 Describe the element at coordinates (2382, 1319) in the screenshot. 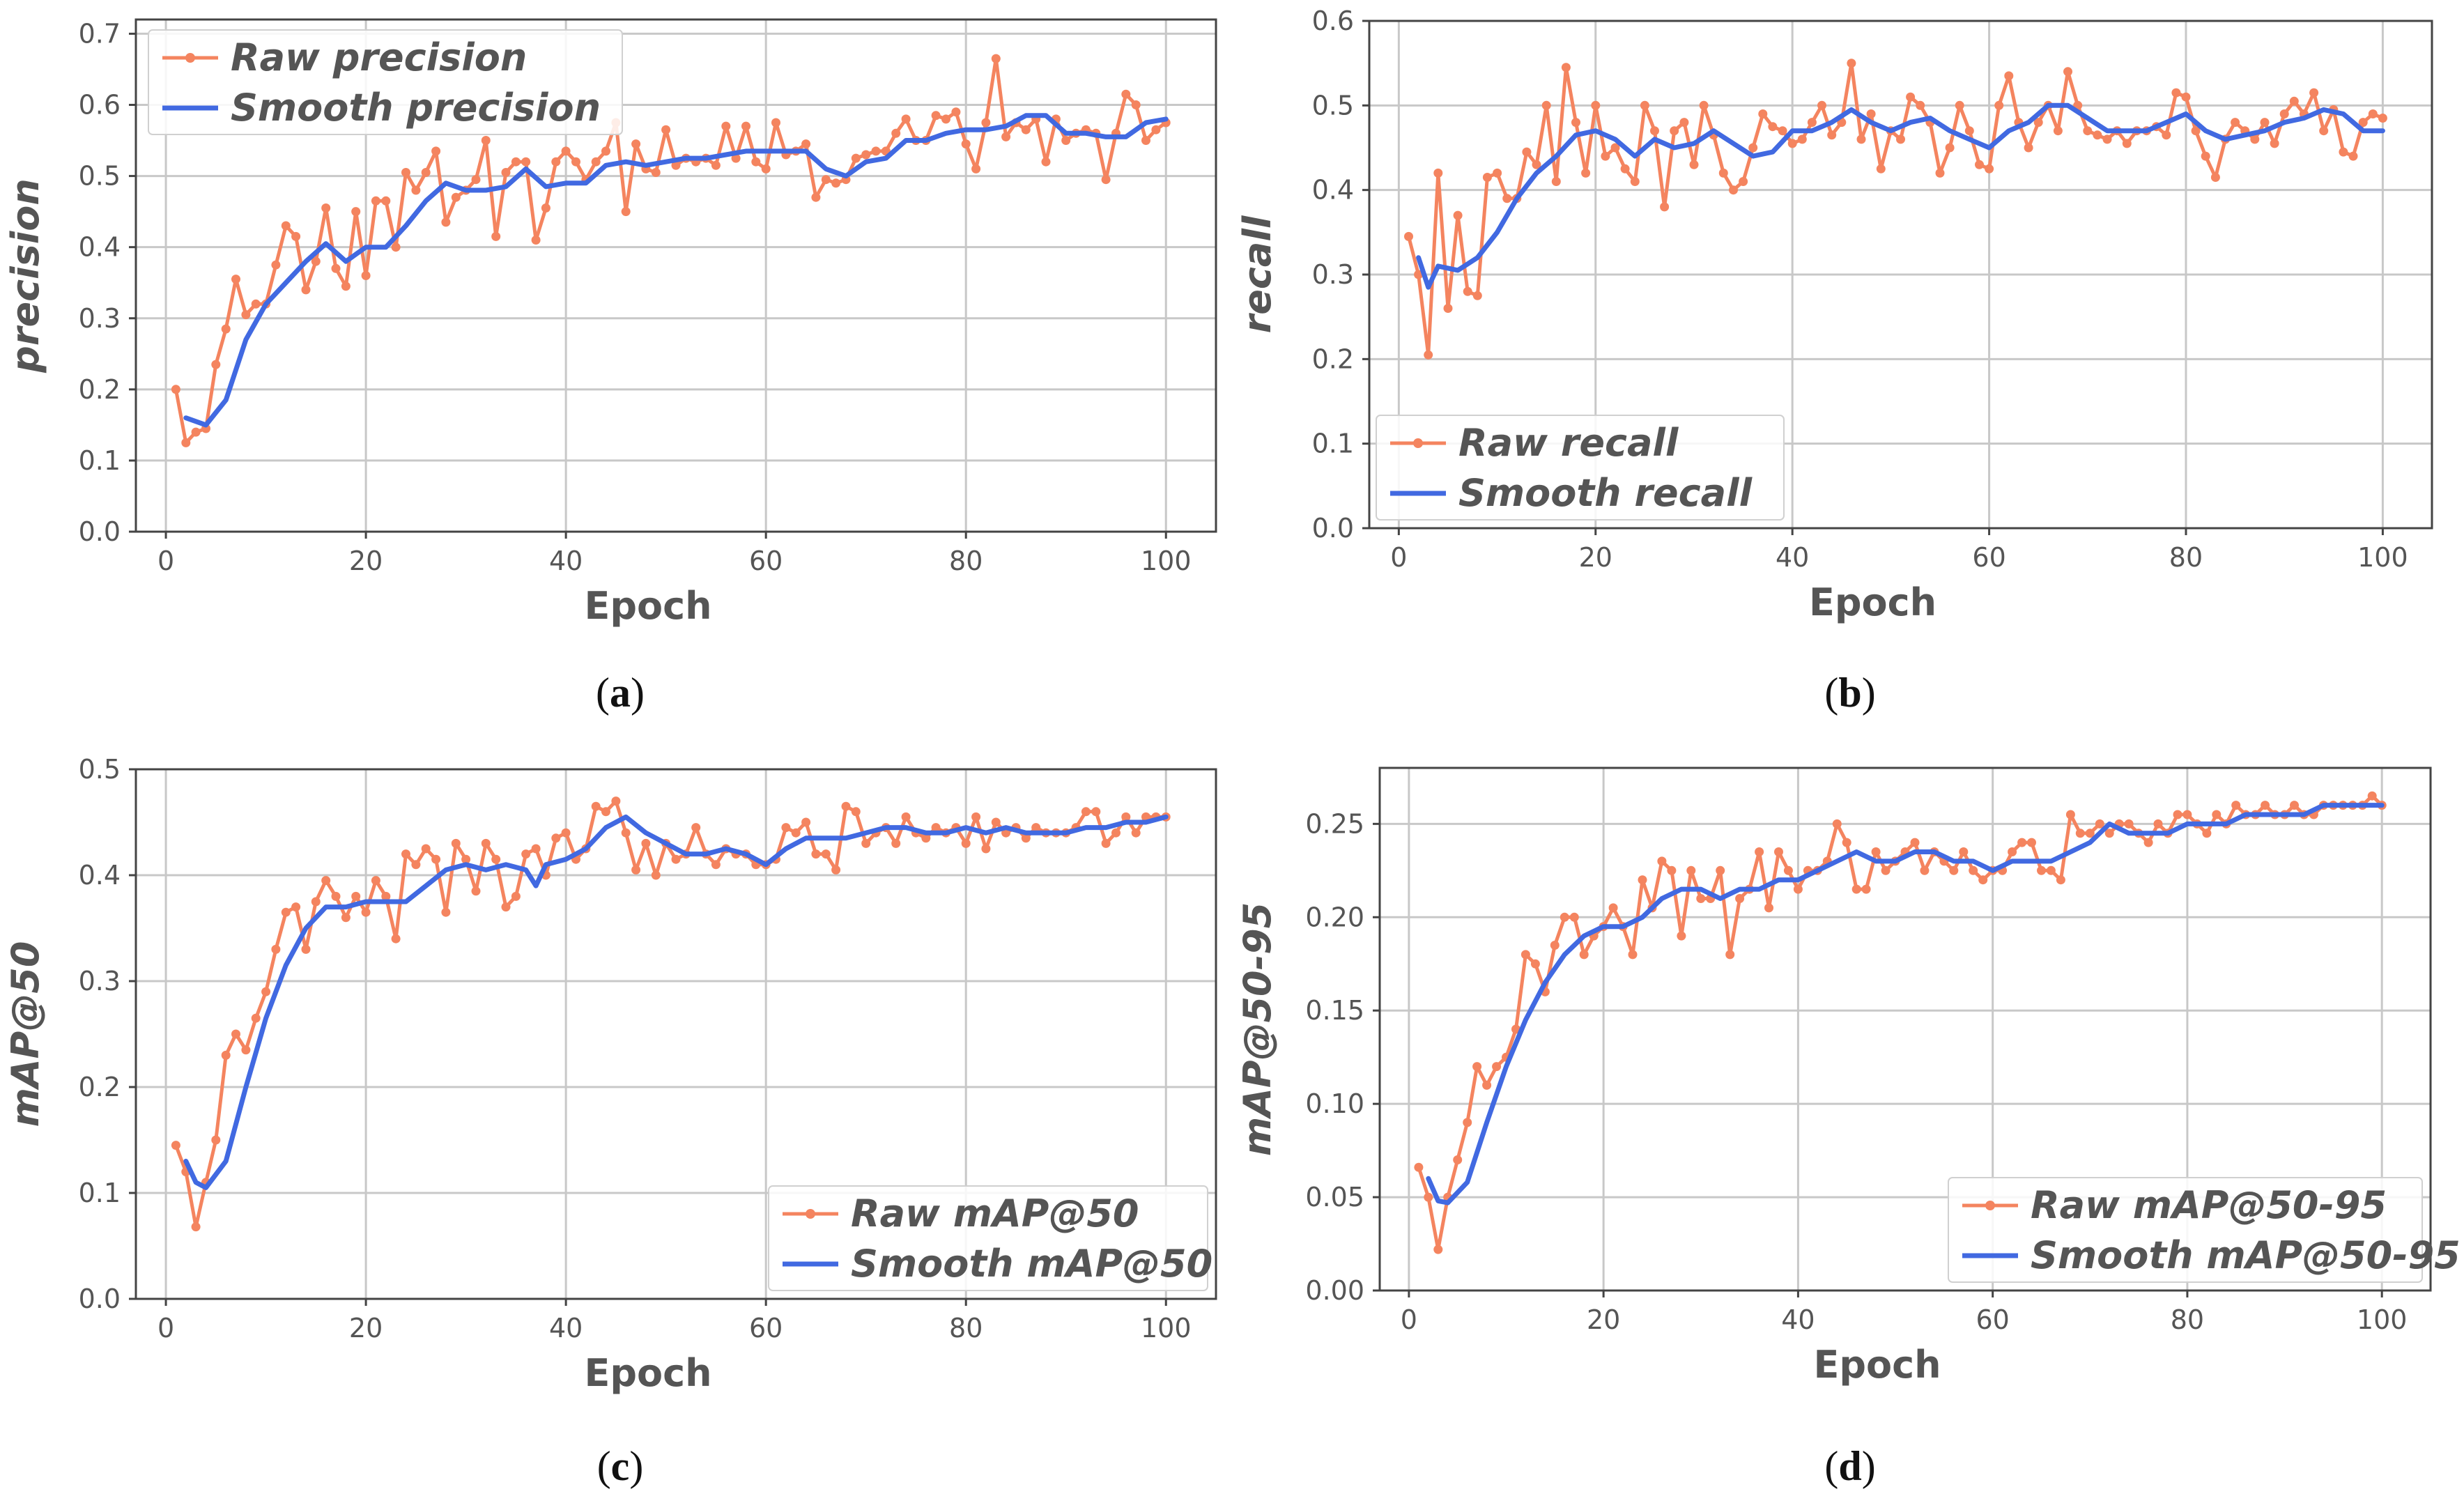

I see `x-tick-label: 100` at that location.